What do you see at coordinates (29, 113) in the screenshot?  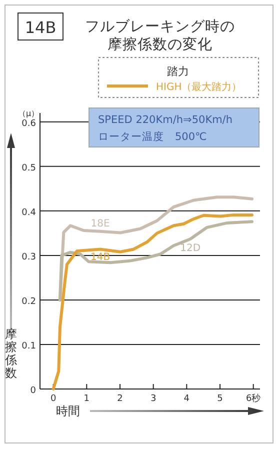 I see `text: （μ）` at bounding box center [29, 113].